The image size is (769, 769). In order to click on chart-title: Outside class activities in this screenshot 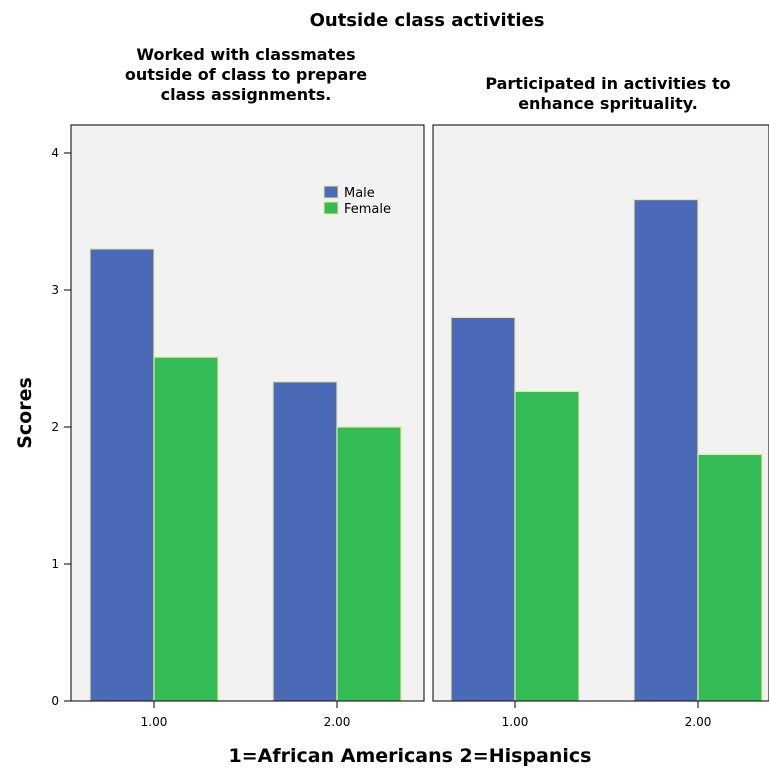, I will do `click(427, 20)`.